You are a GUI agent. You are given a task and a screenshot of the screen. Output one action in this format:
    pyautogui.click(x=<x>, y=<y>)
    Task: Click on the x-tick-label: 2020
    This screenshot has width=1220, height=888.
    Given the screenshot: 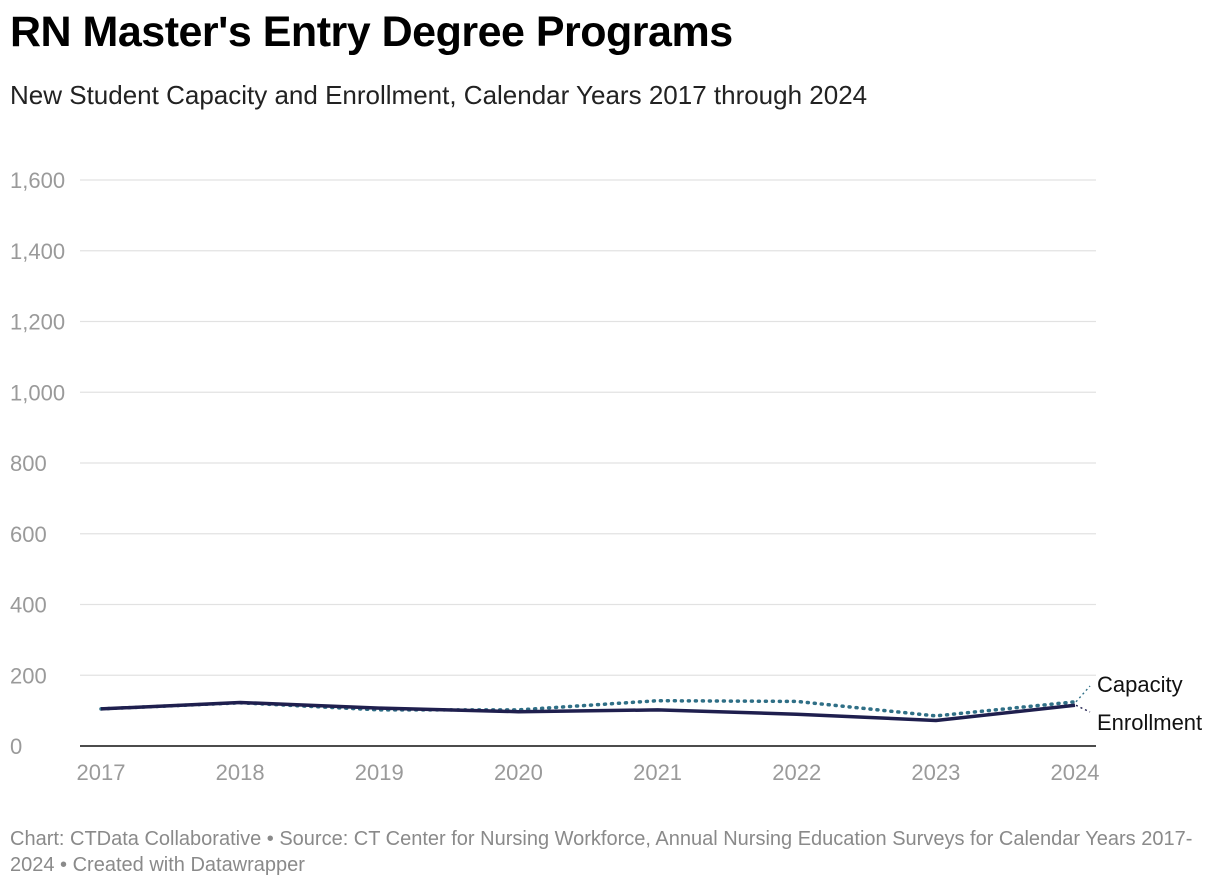 What is the action you would take?
    pyautogui.click(x=518, y=772)
    